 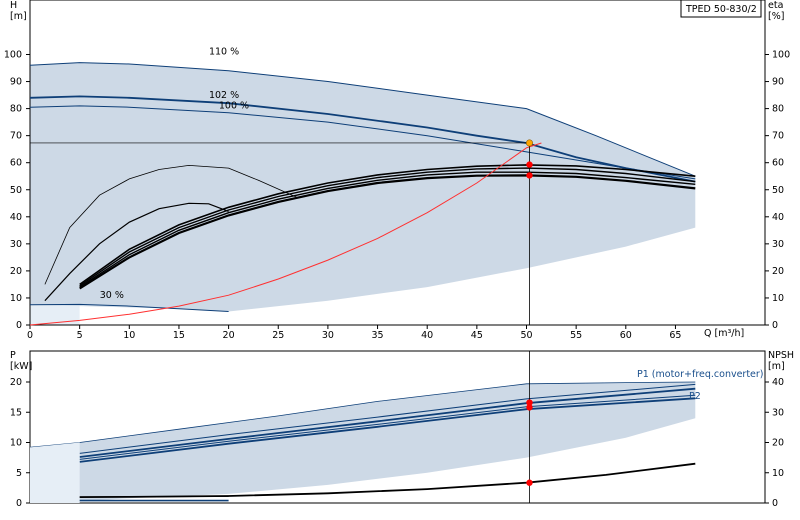 What do you see at coordinates (18, 11) in the screenshot?
I see `y-axis-label-h: H [m]` at bounding box center [18, 11].